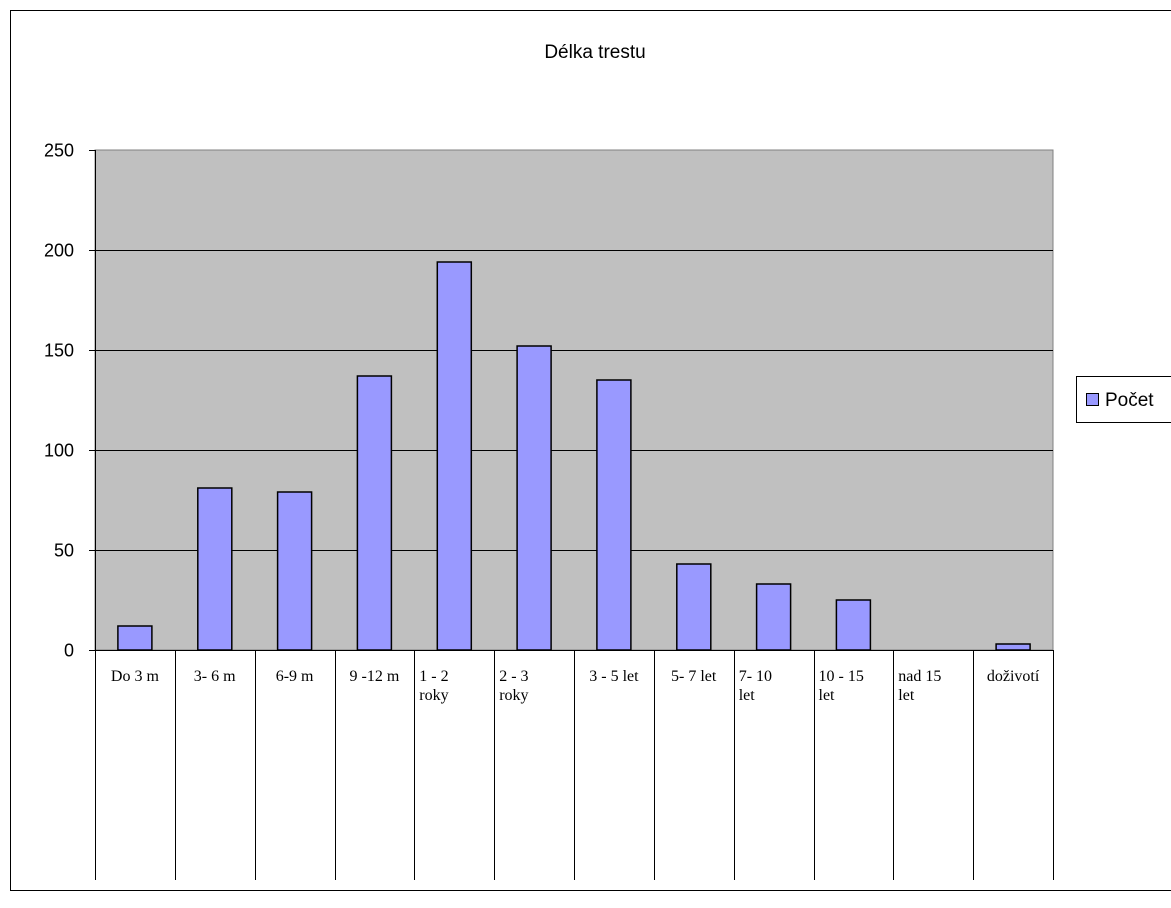  Describe the element at coordinates (1093, 400) in the screenshot. I see `legend-swatch` at that location.